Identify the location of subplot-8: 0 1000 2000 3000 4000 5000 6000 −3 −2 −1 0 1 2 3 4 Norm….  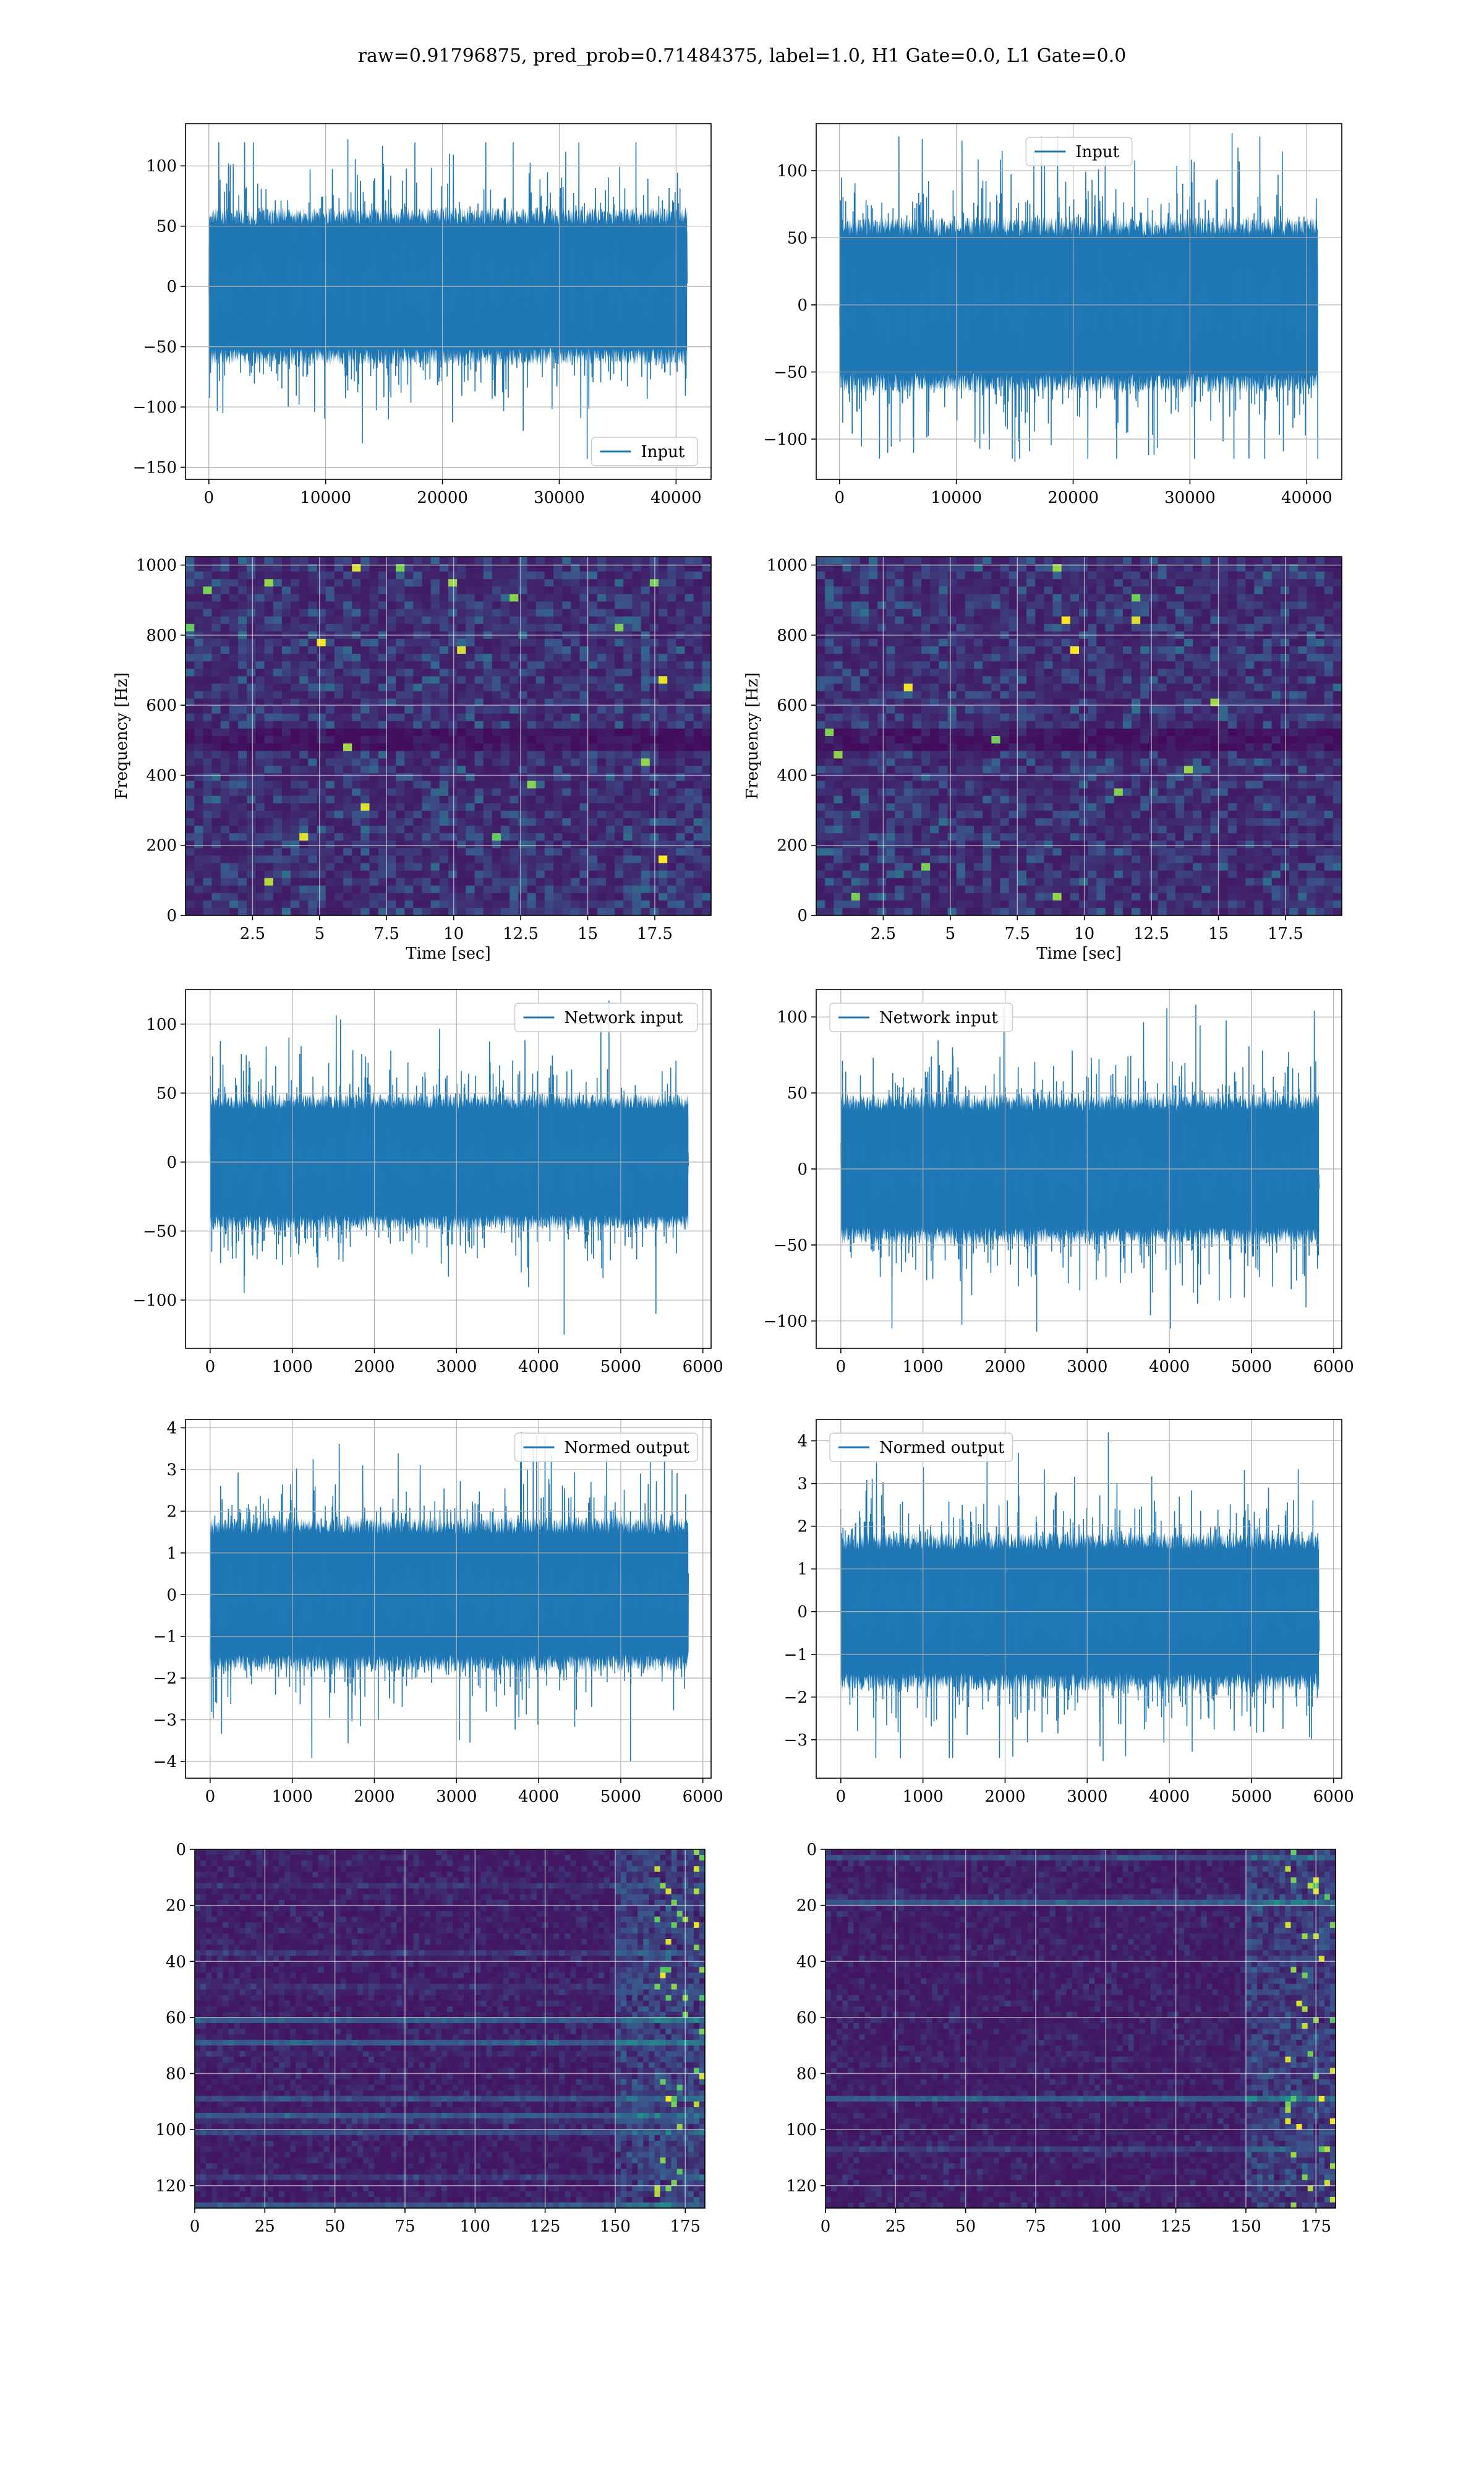
(1069, 1612).